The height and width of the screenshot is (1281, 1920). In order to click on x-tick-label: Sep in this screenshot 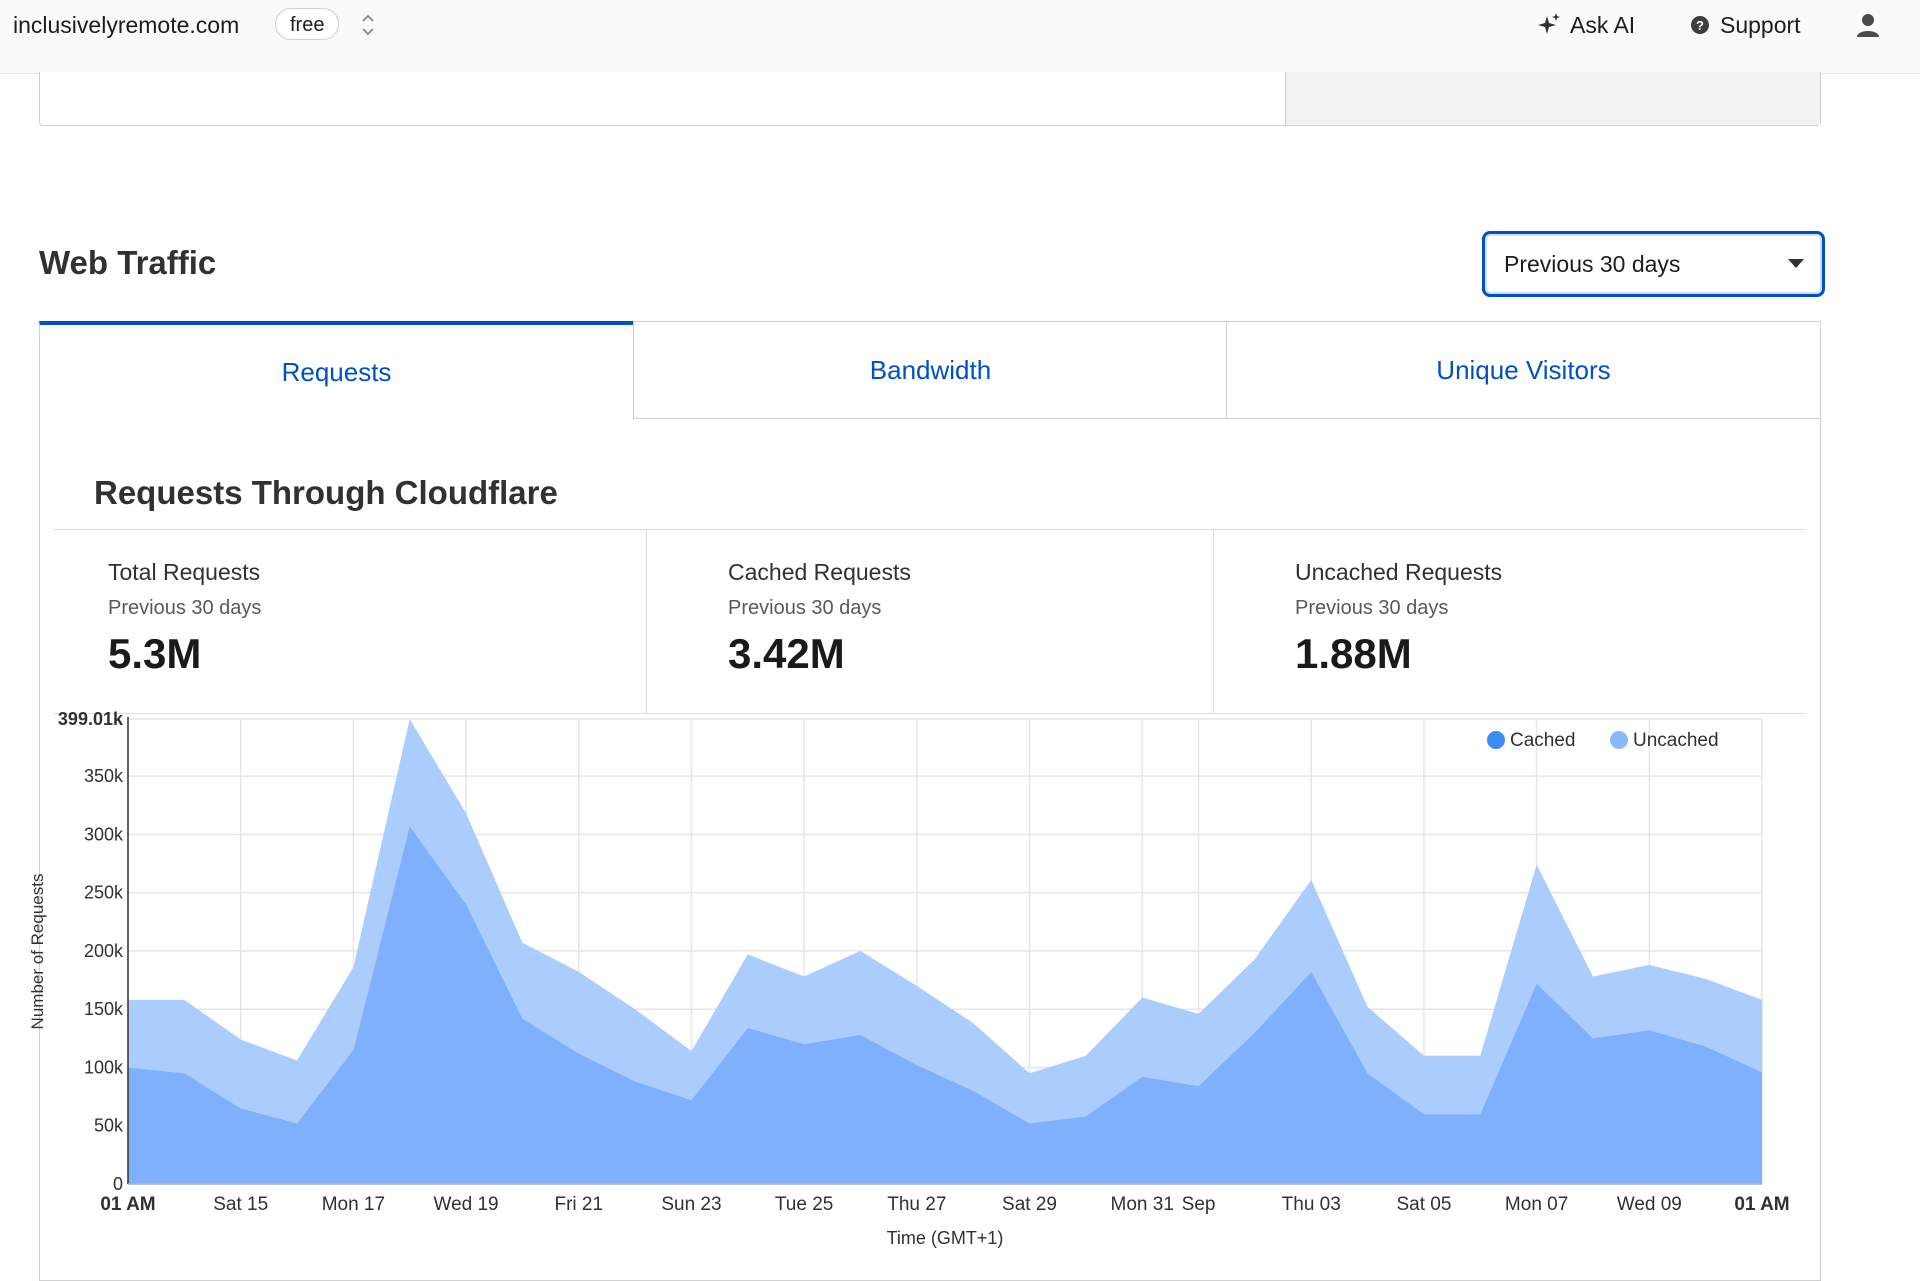, I will do `click(1199, 1204)`.